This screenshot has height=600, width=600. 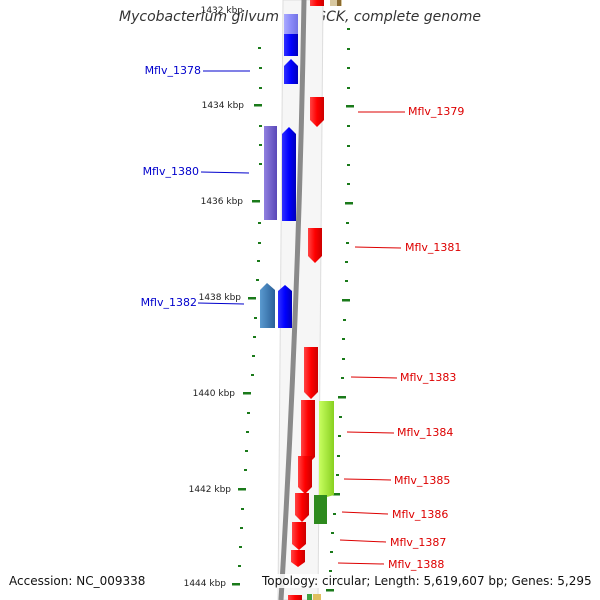 What do you see at coordinates (420, 514) in the screenshot?
I see `gene-label-mflv-1386: Mflv_1386` at bounding box center [420, 514].